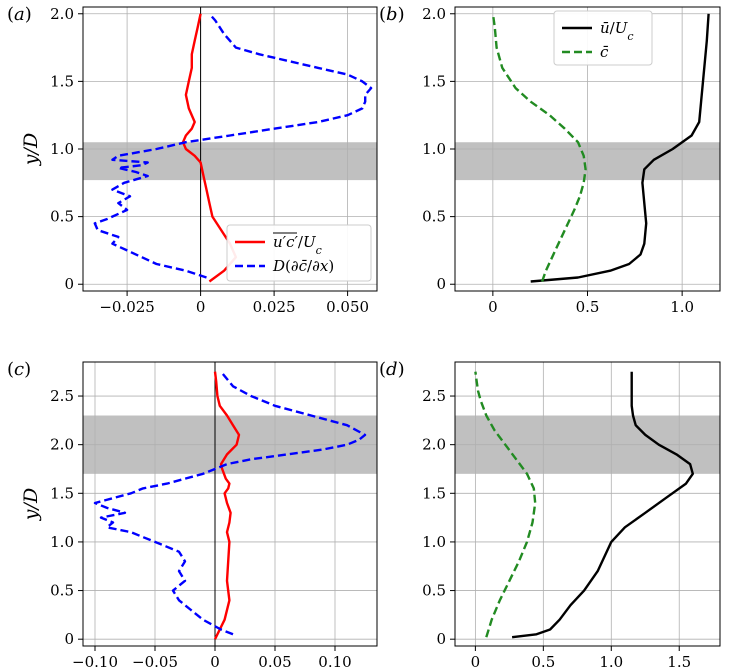  What do you see at coordinates (155, 662) in the screenshot?
I see `x-tick-label: −0.05` at bounding box center [155, 662].